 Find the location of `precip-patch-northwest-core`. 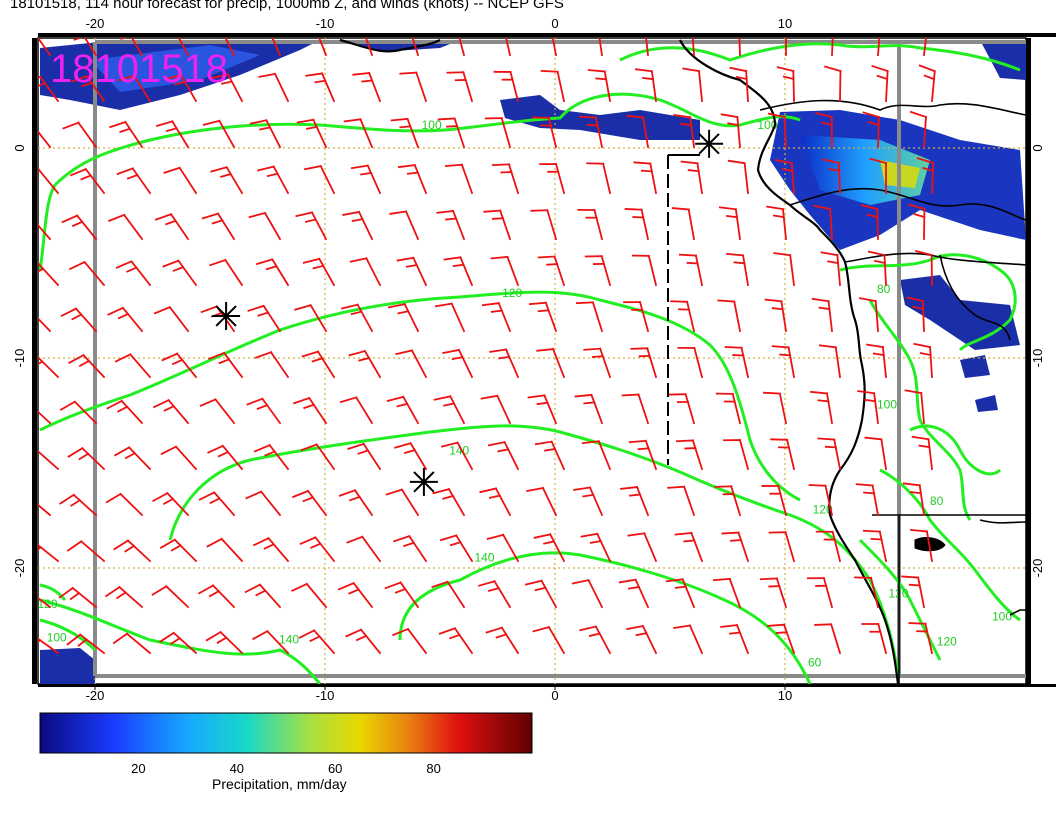

precip-patch-northwest-core is located at coordinates (175, 68).